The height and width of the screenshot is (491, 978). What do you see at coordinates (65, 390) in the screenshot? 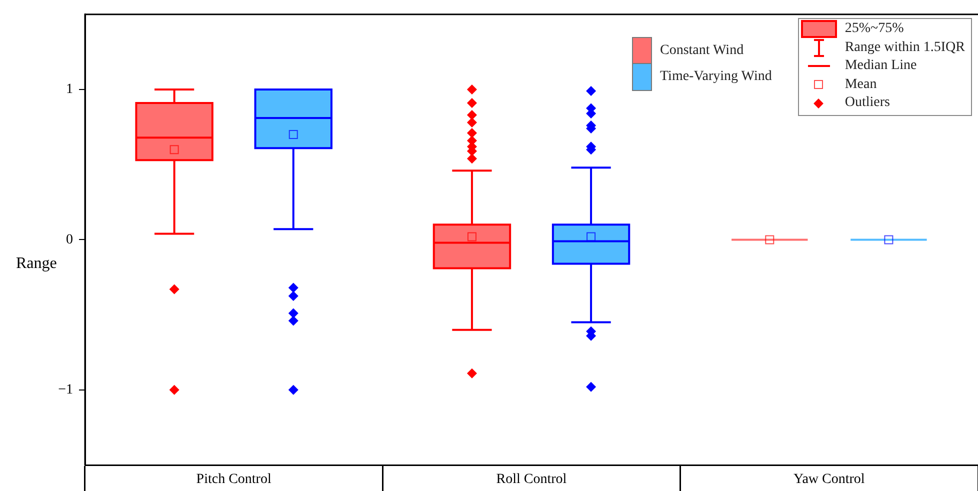
I see `y-tick-label: −1` at bounding box center [65, 390].